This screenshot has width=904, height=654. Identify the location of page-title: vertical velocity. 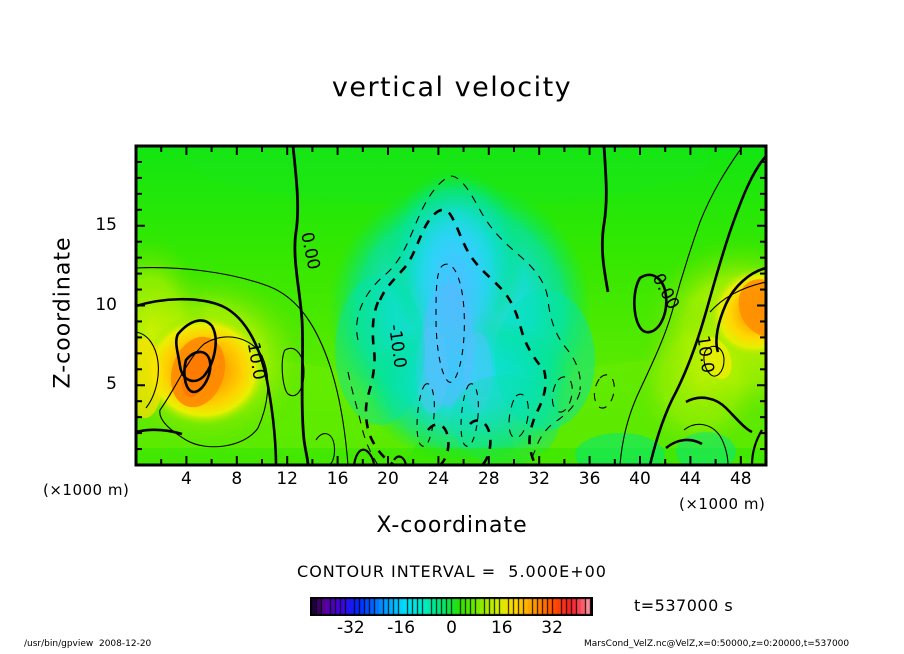
(452, 87).